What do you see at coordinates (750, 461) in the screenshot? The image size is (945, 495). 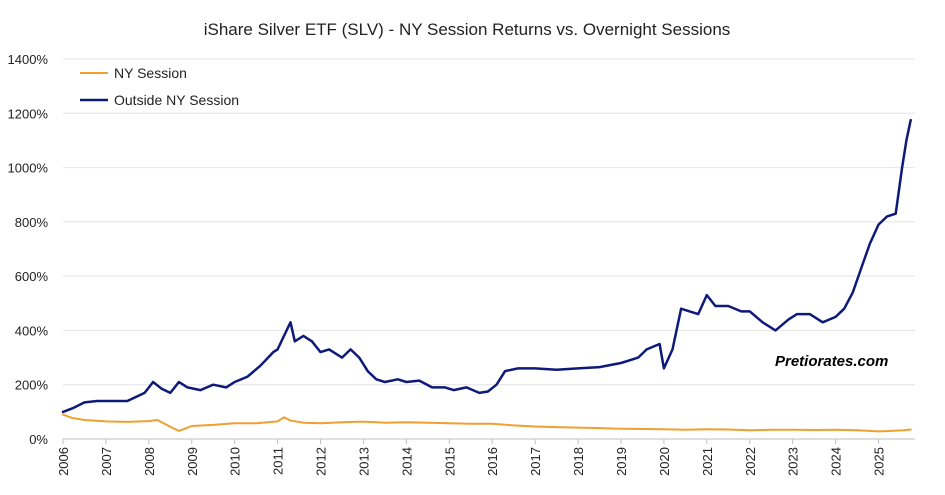 I see `x-tick-label: 2022` at bounding box center [750, 461].